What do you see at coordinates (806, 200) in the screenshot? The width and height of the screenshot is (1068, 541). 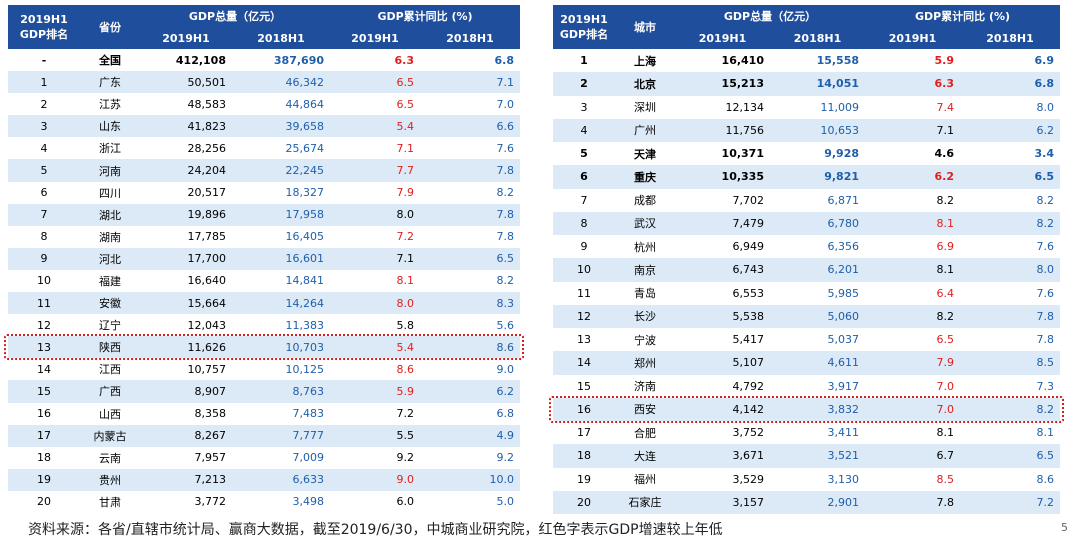 I see `table-row: 7 成都 7,702 6,871 8.2 8.2` at bounding box center [806, 200].